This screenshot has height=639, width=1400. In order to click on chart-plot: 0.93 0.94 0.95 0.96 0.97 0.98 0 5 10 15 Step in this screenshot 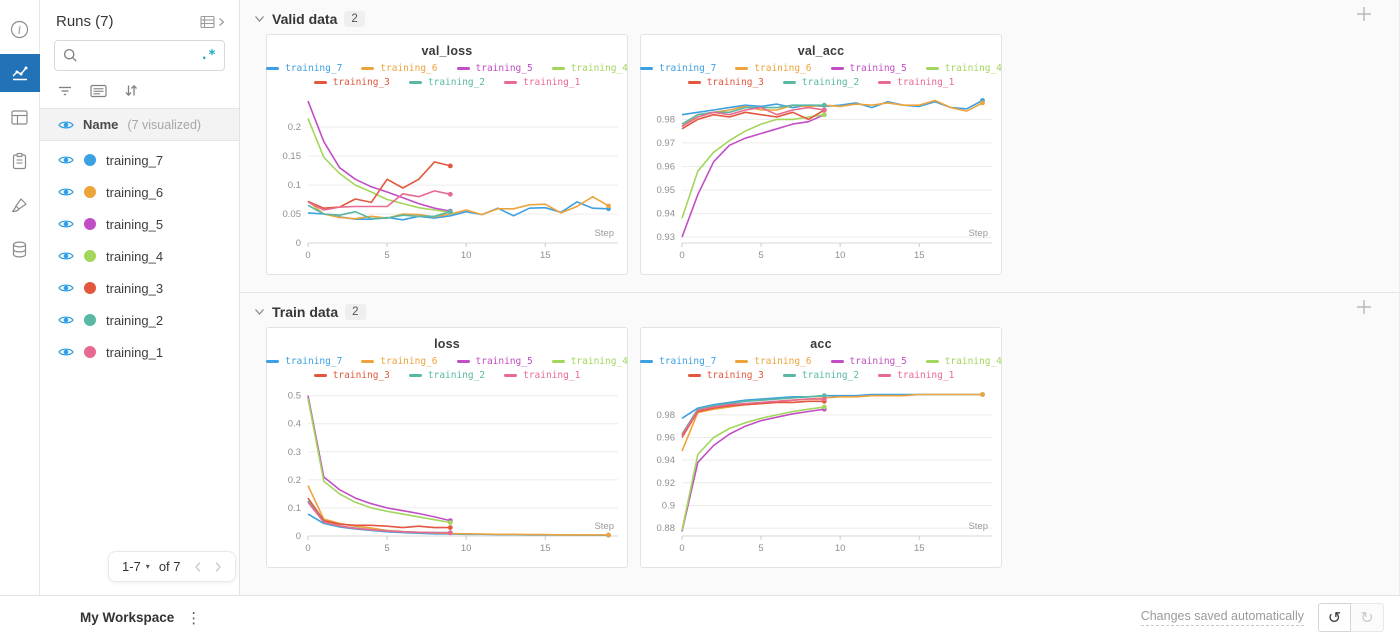, I will do `click(821, 180)`.